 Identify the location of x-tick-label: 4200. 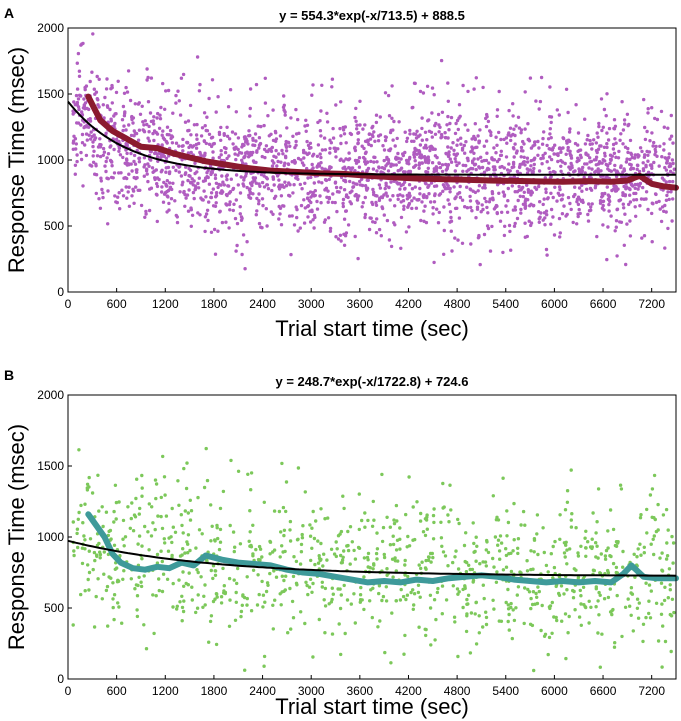
(408, 691).